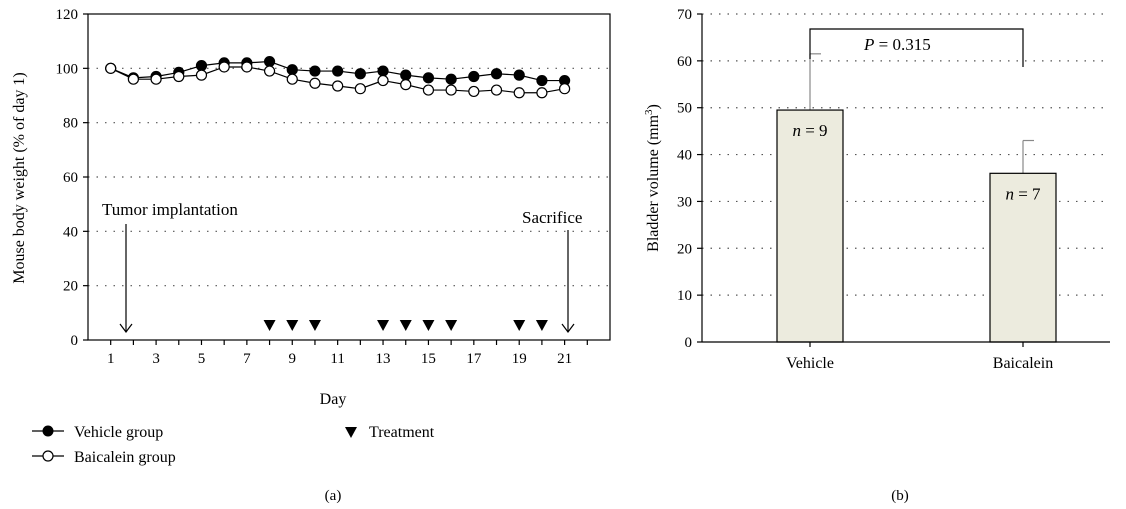 The width and height of the screenshot is (1126, 509). What do you see at coordinates (684, 249) in the screenshot?
I see `panel-b-y-tick-label: 20` at bounding box center [684, 249].